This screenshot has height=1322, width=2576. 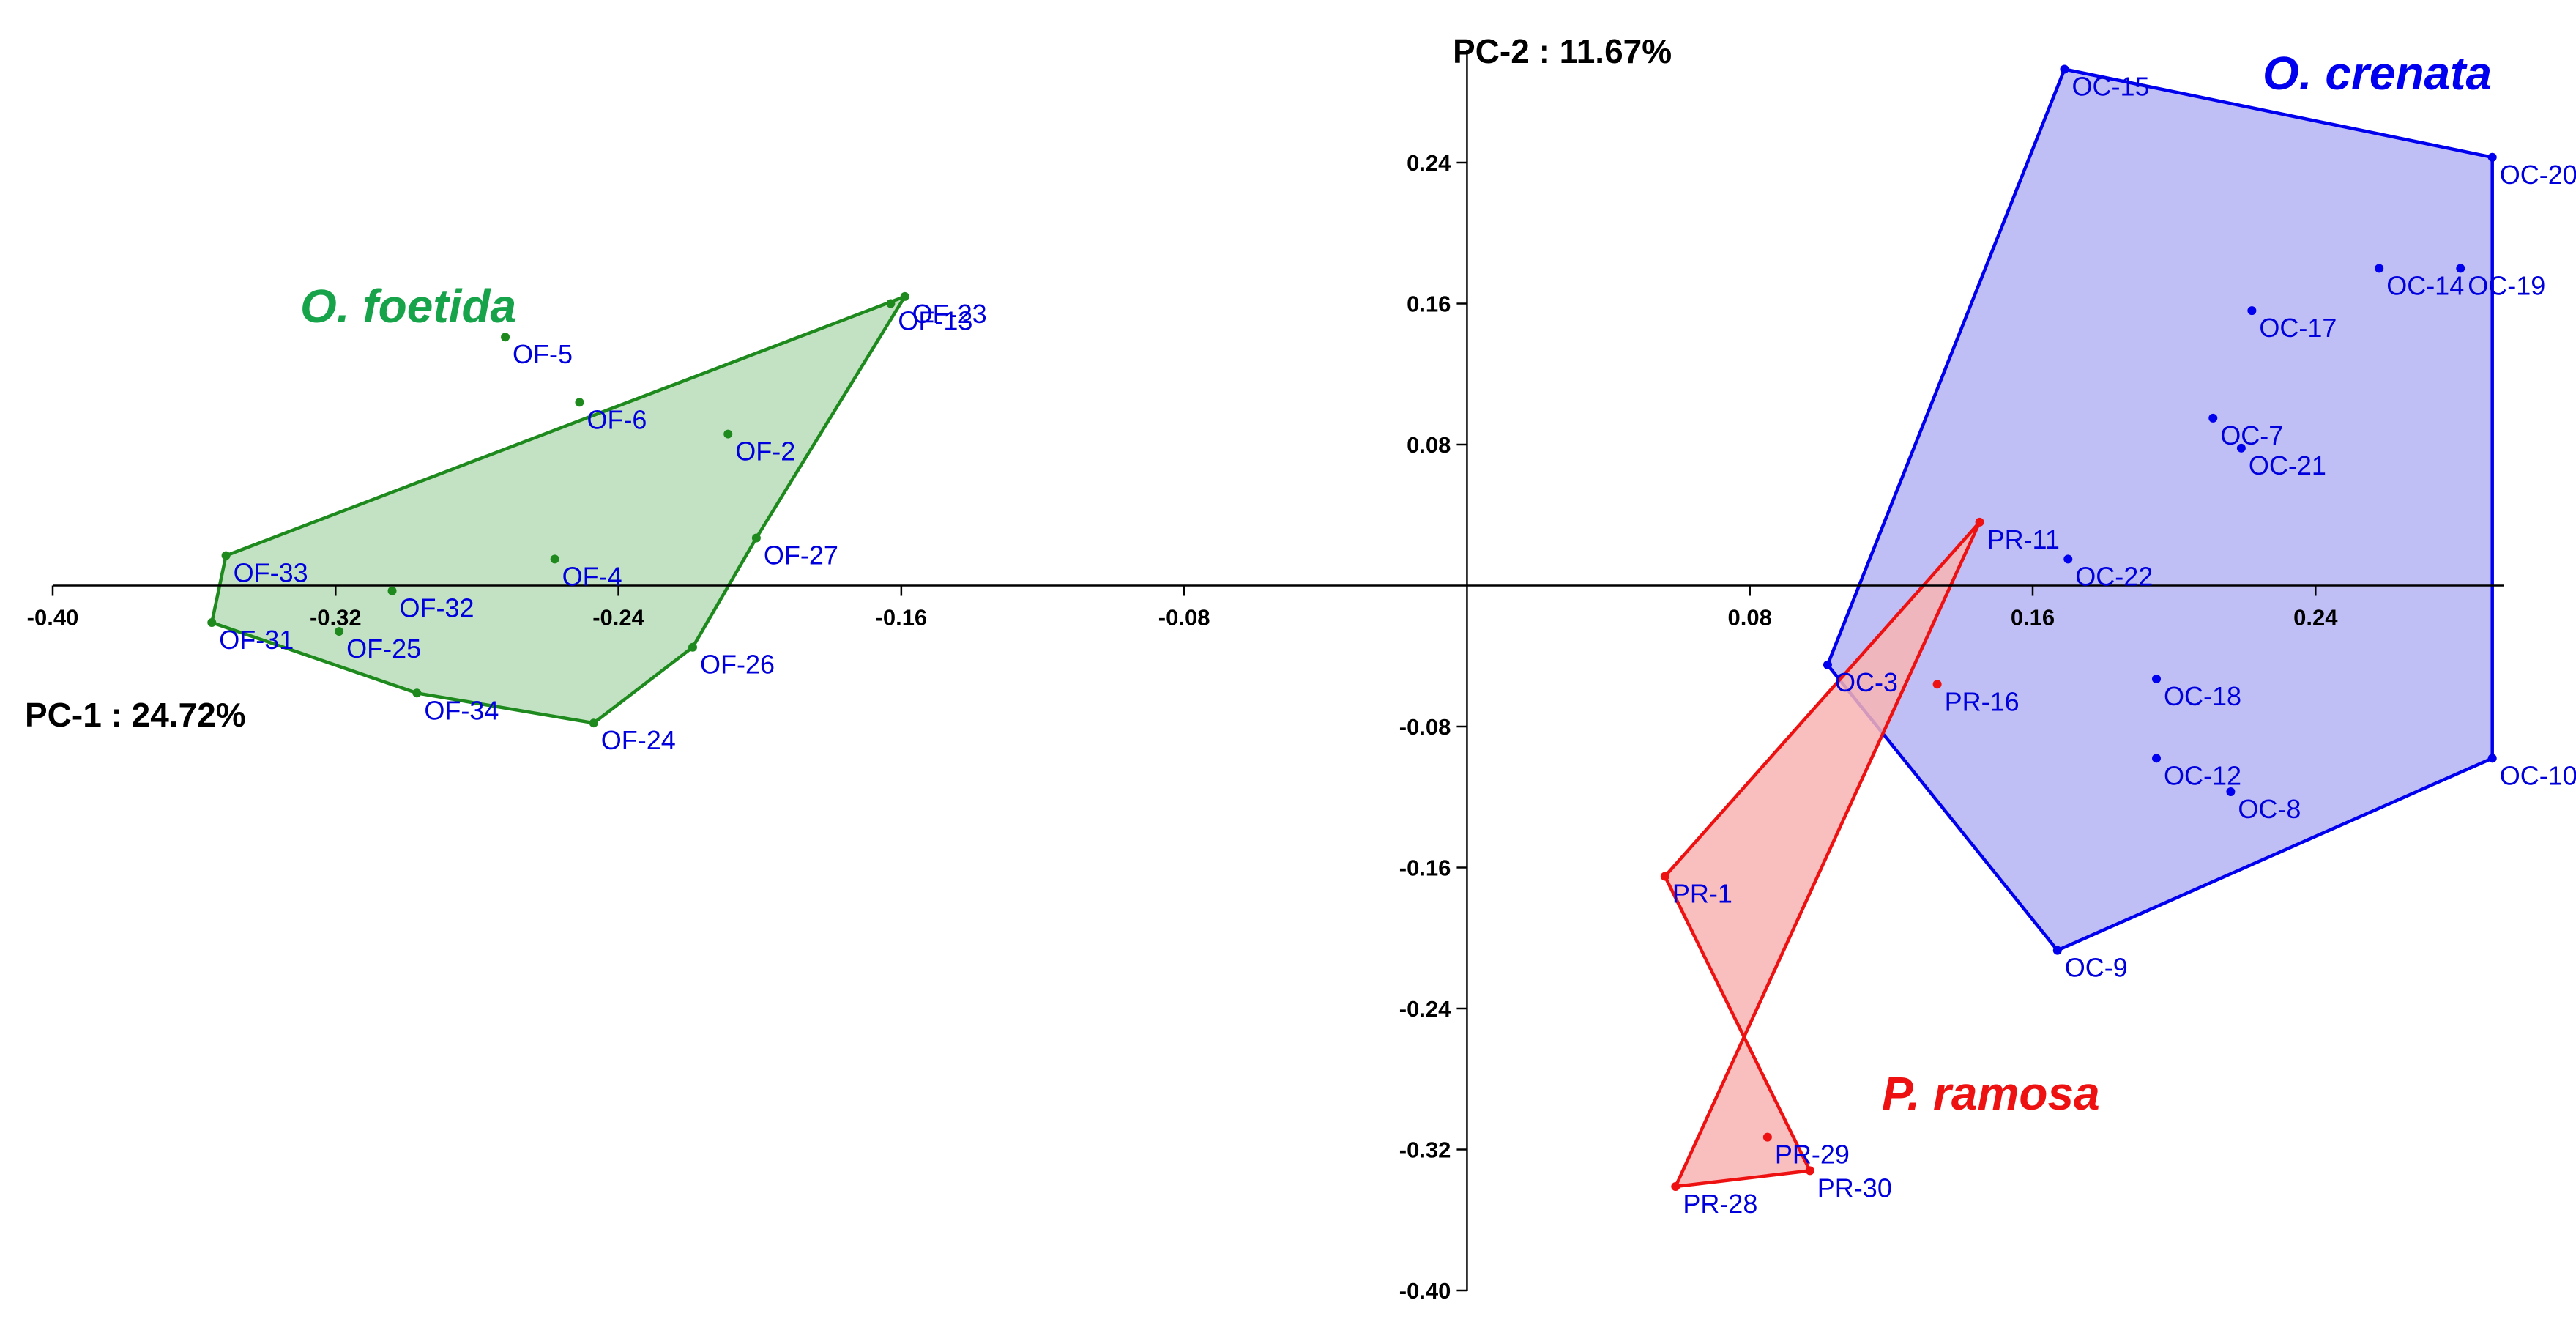 I want to click on label-pr-30: PR-30, so click(x=1854, y=1188).